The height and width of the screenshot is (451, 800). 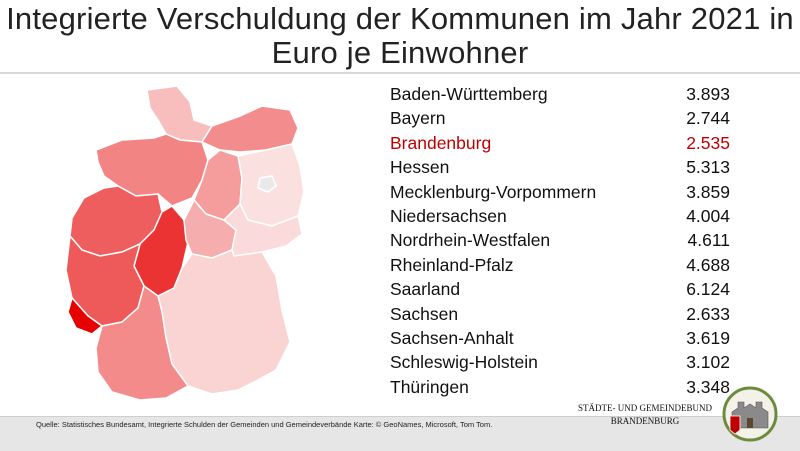 What do you see at coordinates (708, 167) in the screenshot?
I see `debt-value: 5.313` at bounding box center [708, 167].